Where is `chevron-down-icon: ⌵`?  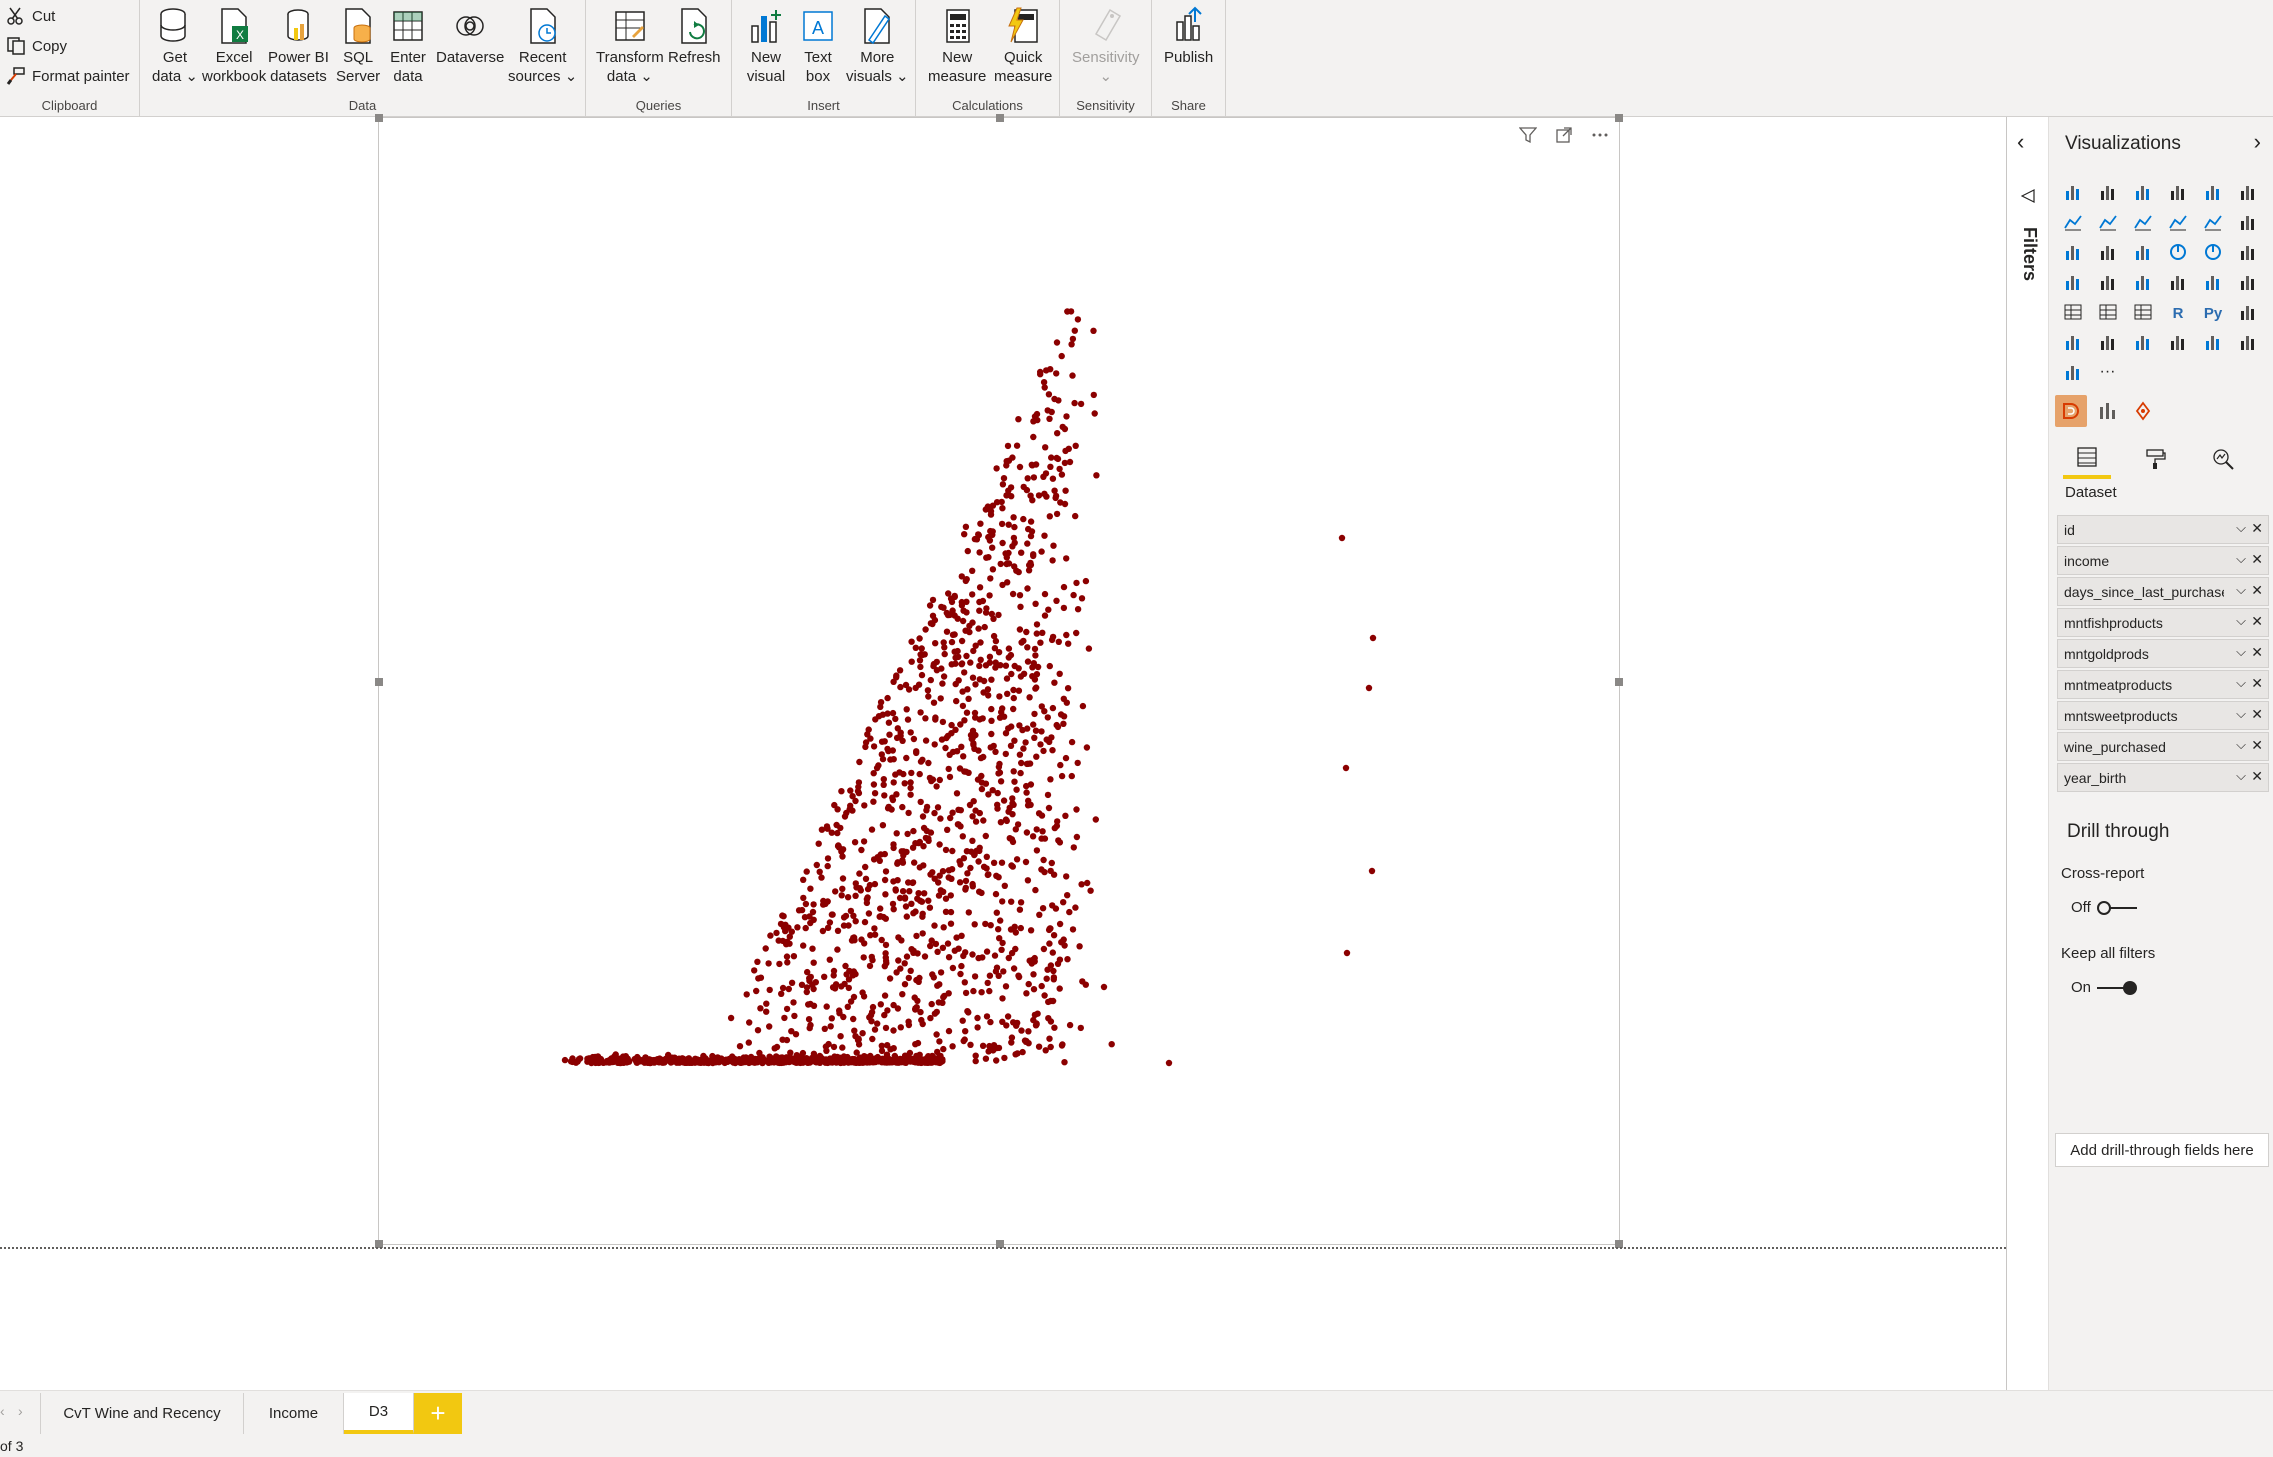 chevron-down-icon: ⌵ is located at coordinates (2241, 713).